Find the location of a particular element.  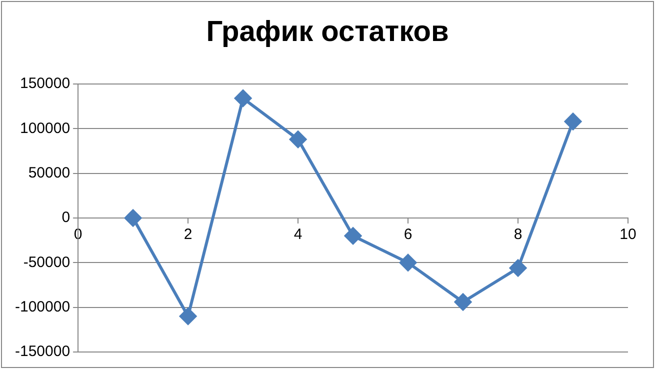

x-tick-label: 10 is located at coordinates (628, 235).